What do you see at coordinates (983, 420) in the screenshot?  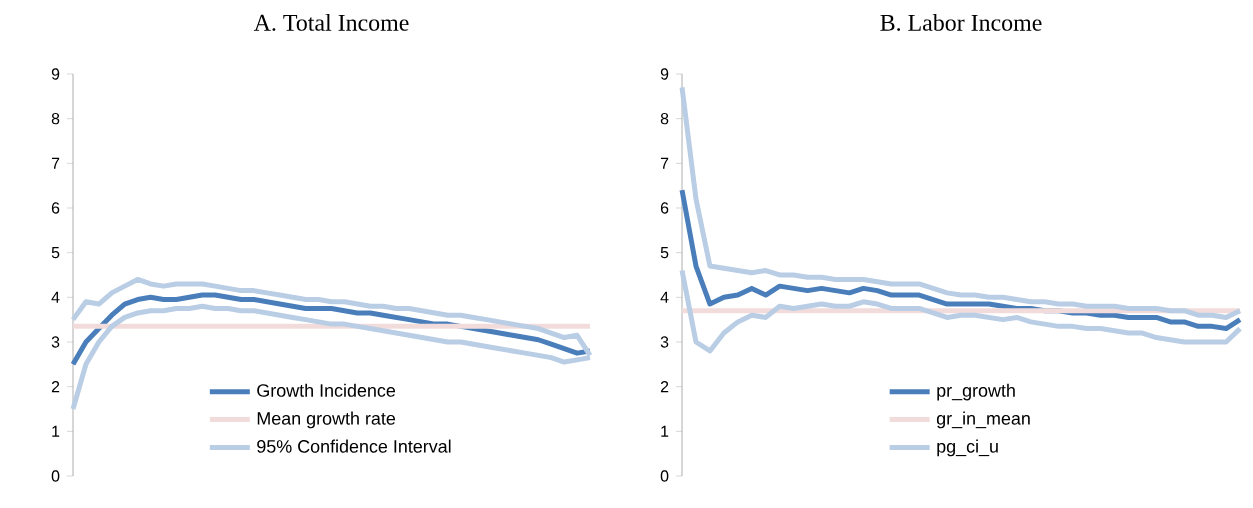 I see `legend-label: gr_in_mean` at bounding box center [983, 420].